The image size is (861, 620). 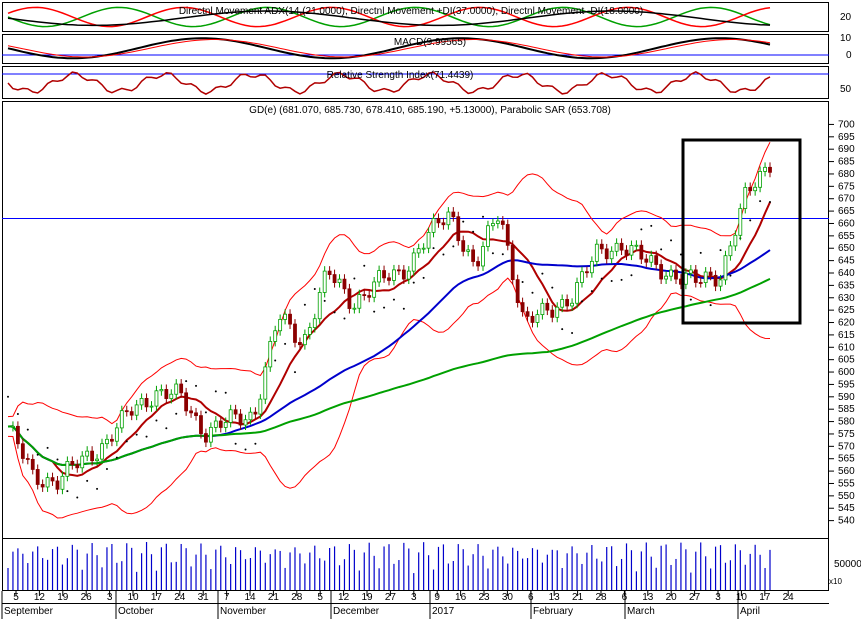 What do you see at coordinates (846, 397) in the screenshot?
I see `price-tick-label: 590` at bounding box center [846, 397].